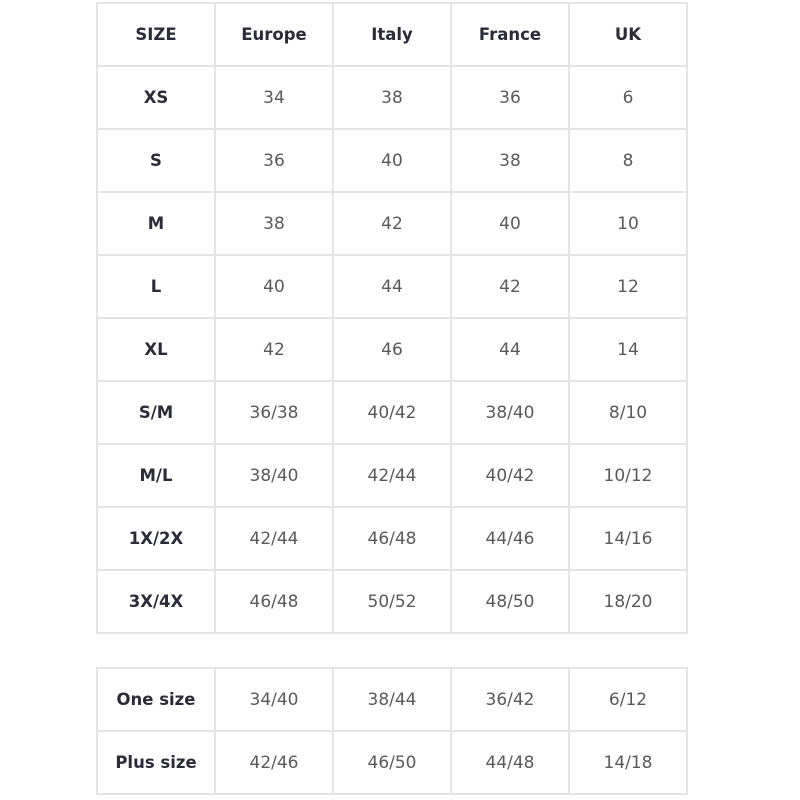 This screenshot has width=800, height=800. I want to click on size-value-cell: 48/50, so click(510, 601).